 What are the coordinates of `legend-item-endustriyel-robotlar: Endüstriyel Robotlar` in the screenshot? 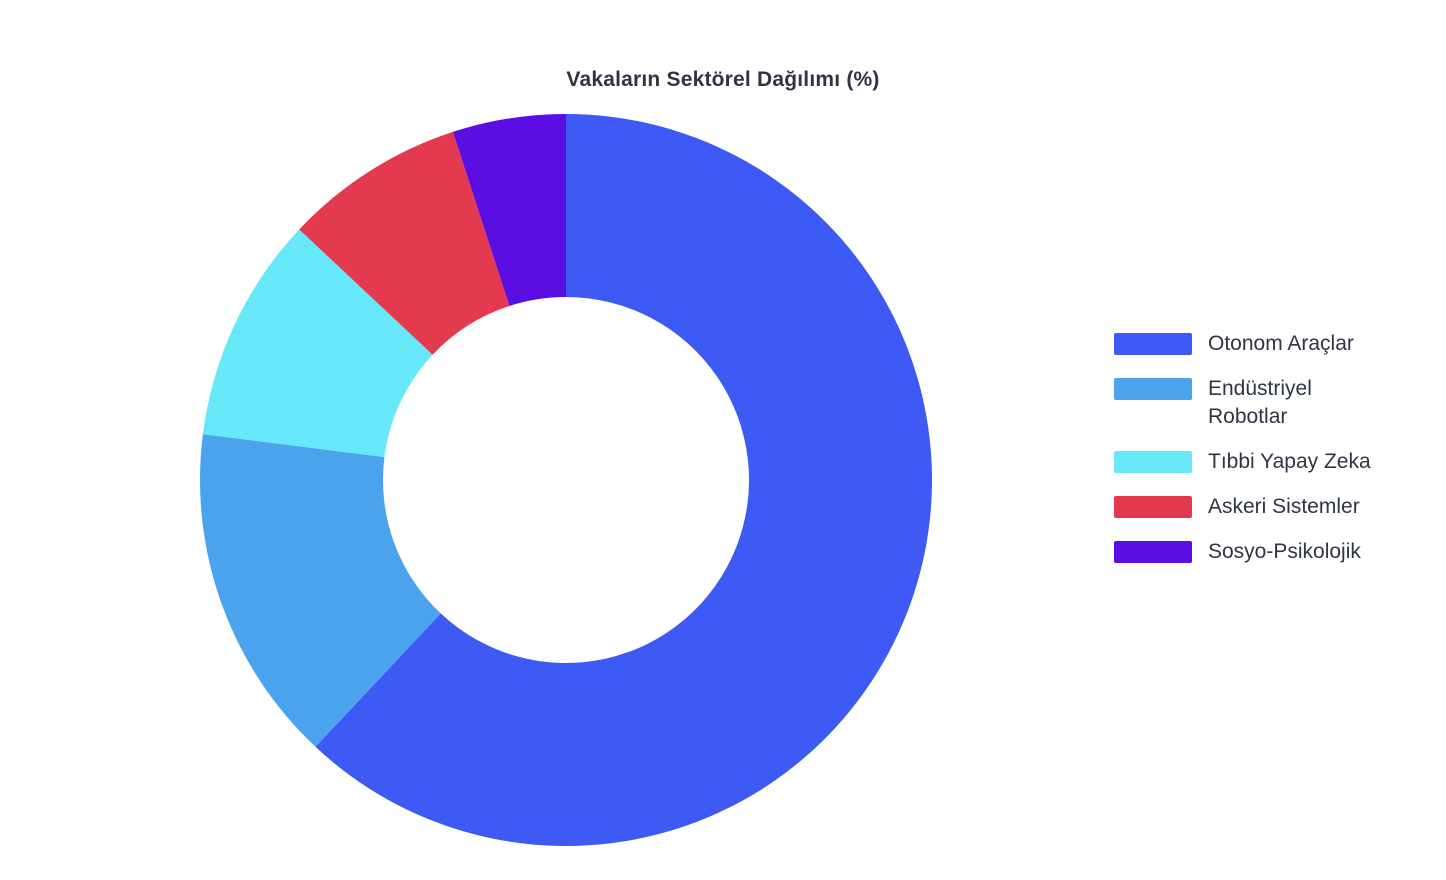 It's located at (1242, 403).